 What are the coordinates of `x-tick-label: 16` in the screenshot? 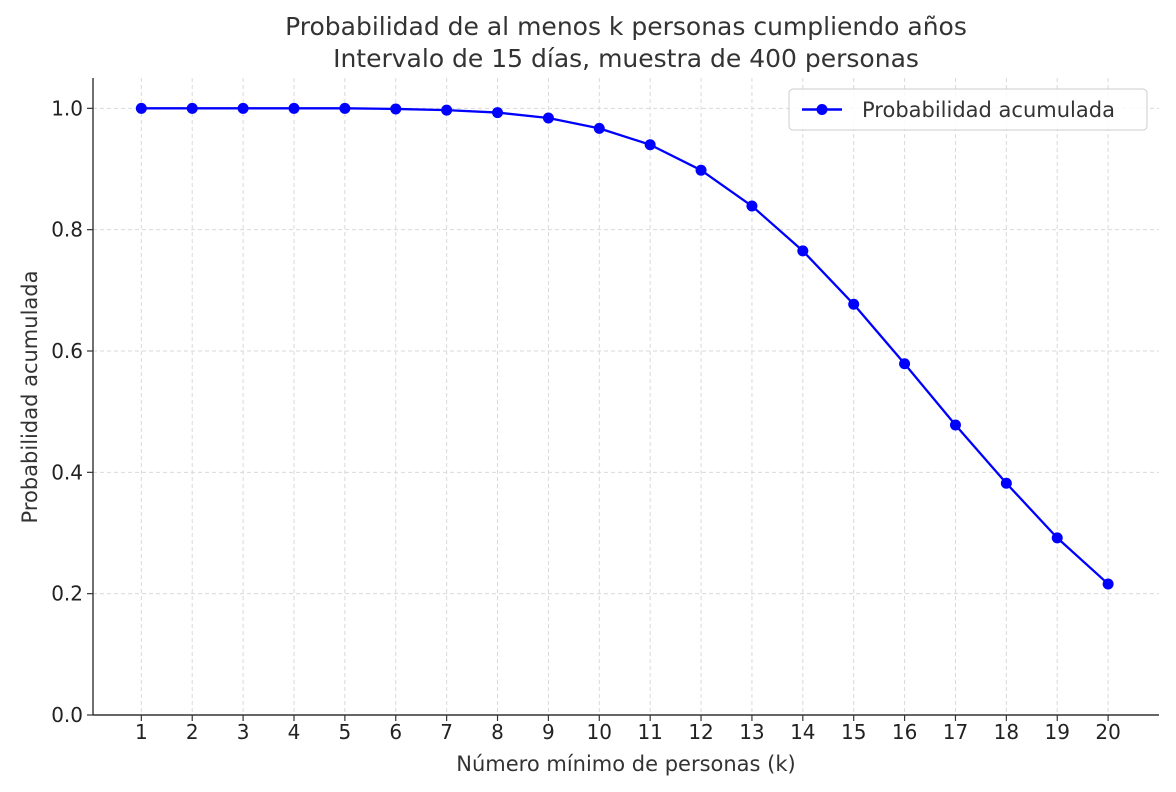 It's located at (904, 732).